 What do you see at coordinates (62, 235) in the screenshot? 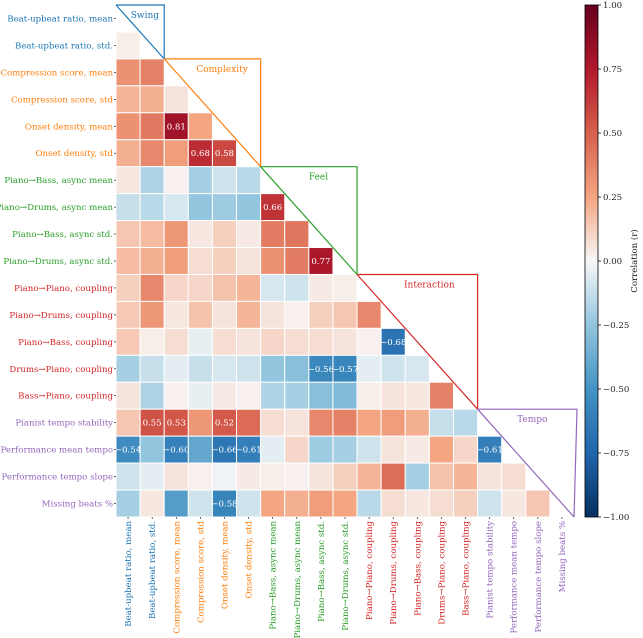
I see `y-tick-label: Piano→Bass, async std.` at bounding box center [62, 235].